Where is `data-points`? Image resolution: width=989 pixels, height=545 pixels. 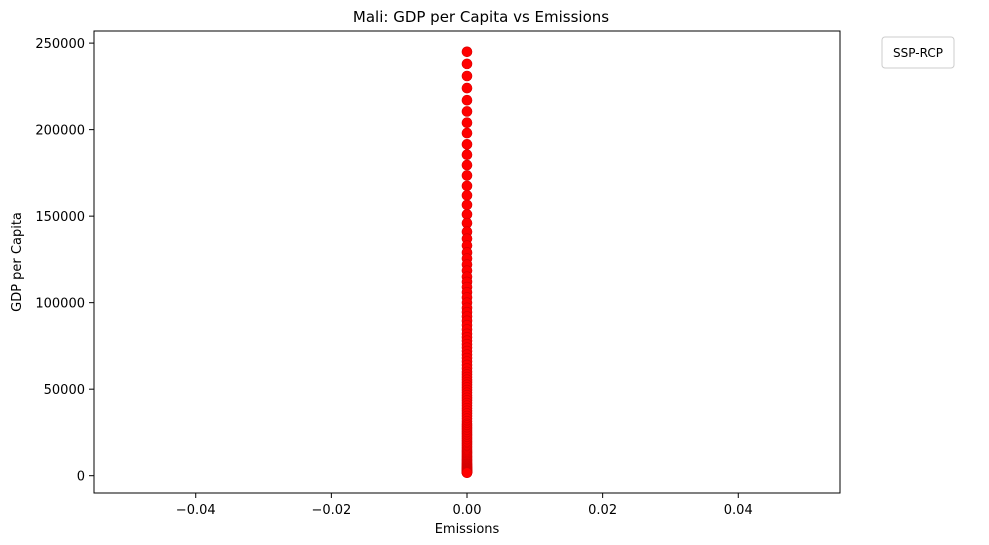 data-points is located at coordinates (467, 262).